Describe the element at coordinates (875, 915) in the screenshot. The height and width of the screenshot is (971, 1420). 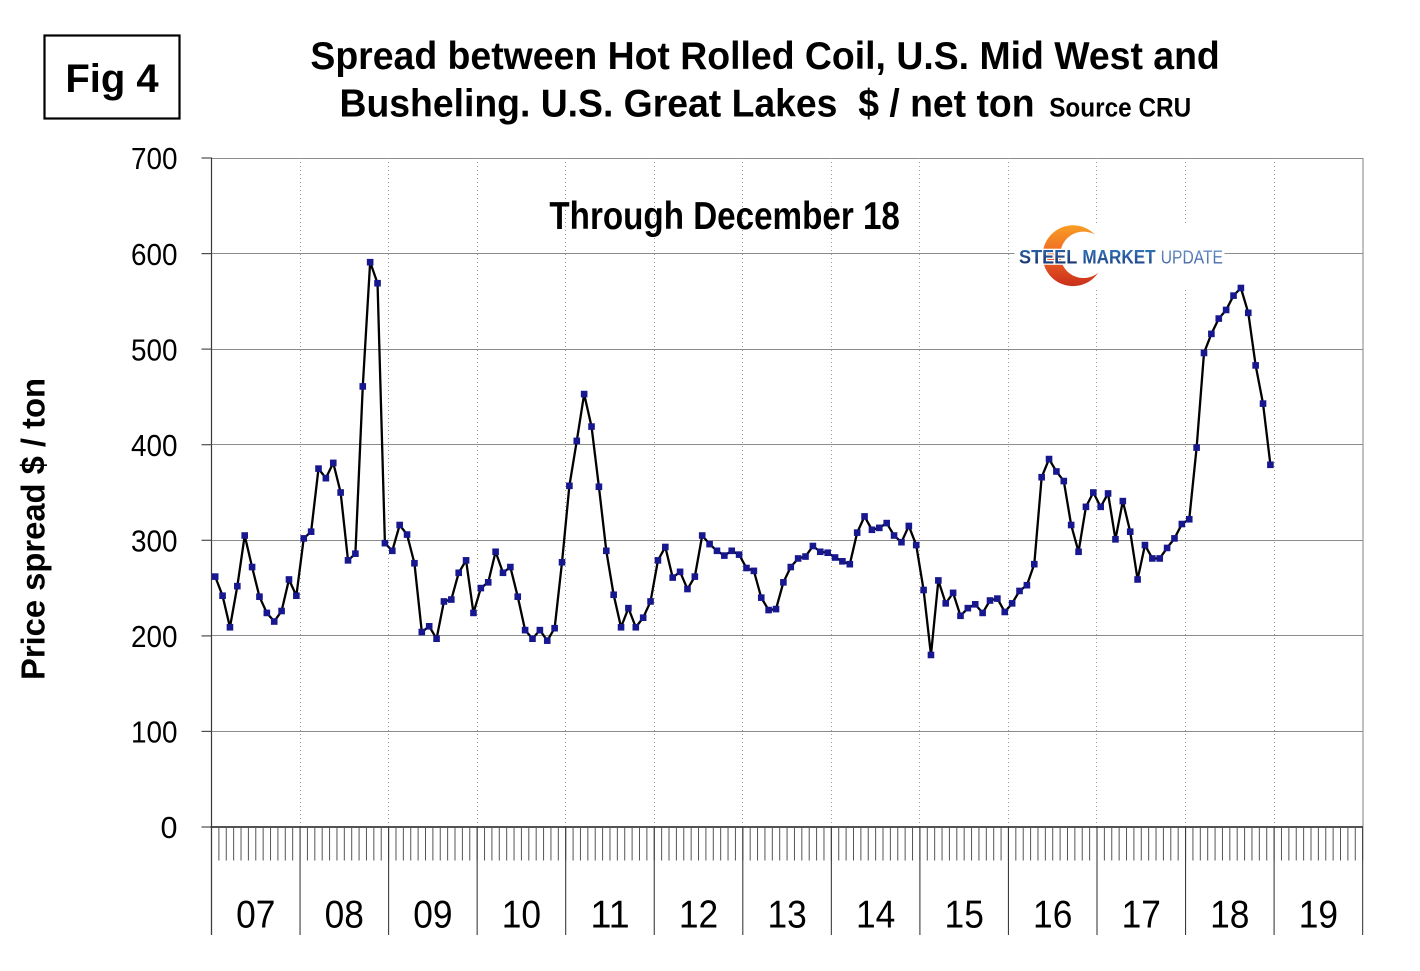
I see `svg-text: 14` at that location.